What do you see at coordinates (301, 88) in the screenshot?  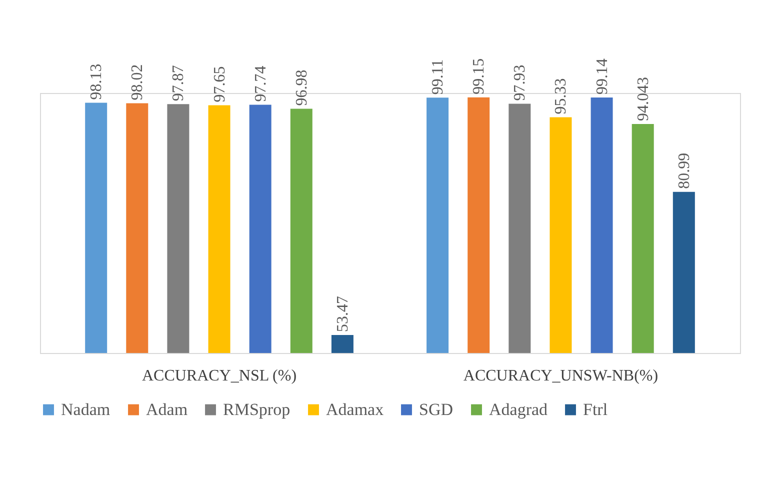 I see `data-label: 96.98` at bounding box center [301, 88].